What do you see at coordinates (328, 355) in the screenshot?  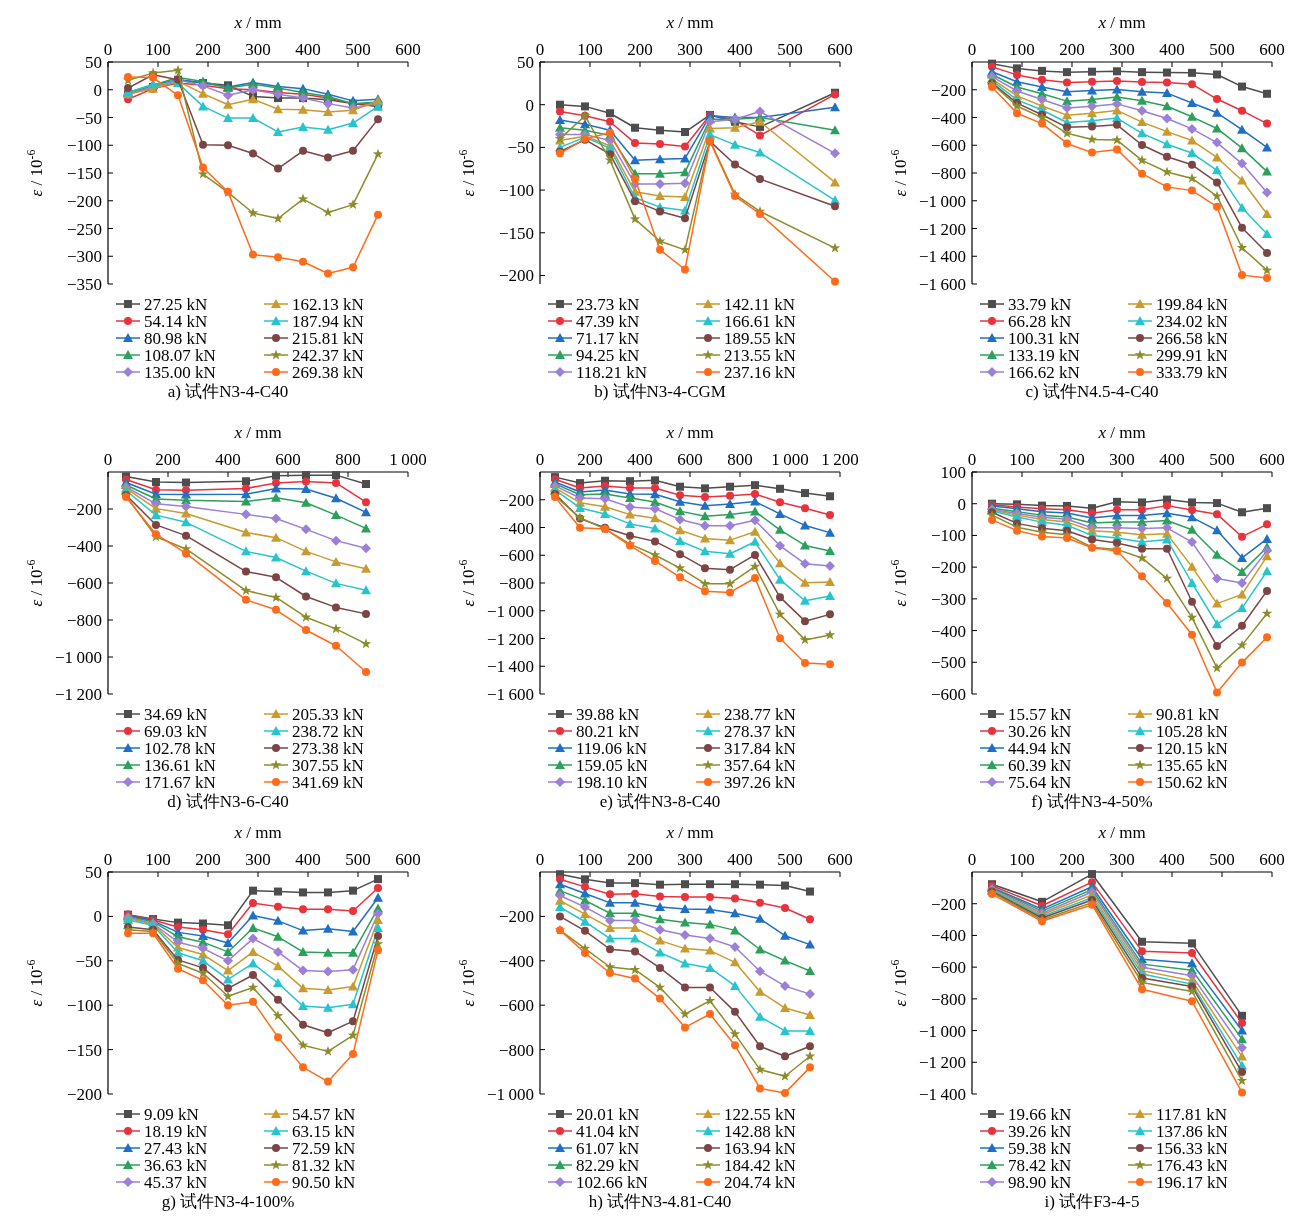 I see `legend-label: 242.37 kN` at bounding box center [328, 355].